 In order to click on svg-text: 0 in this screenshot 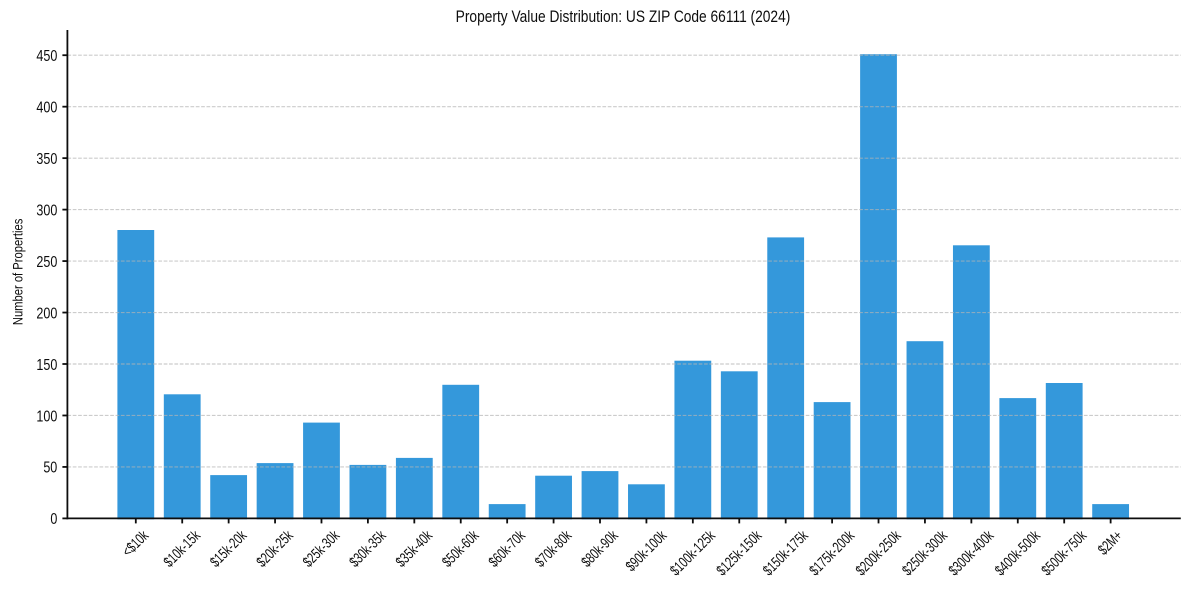, I will do `click(53, 520)`.